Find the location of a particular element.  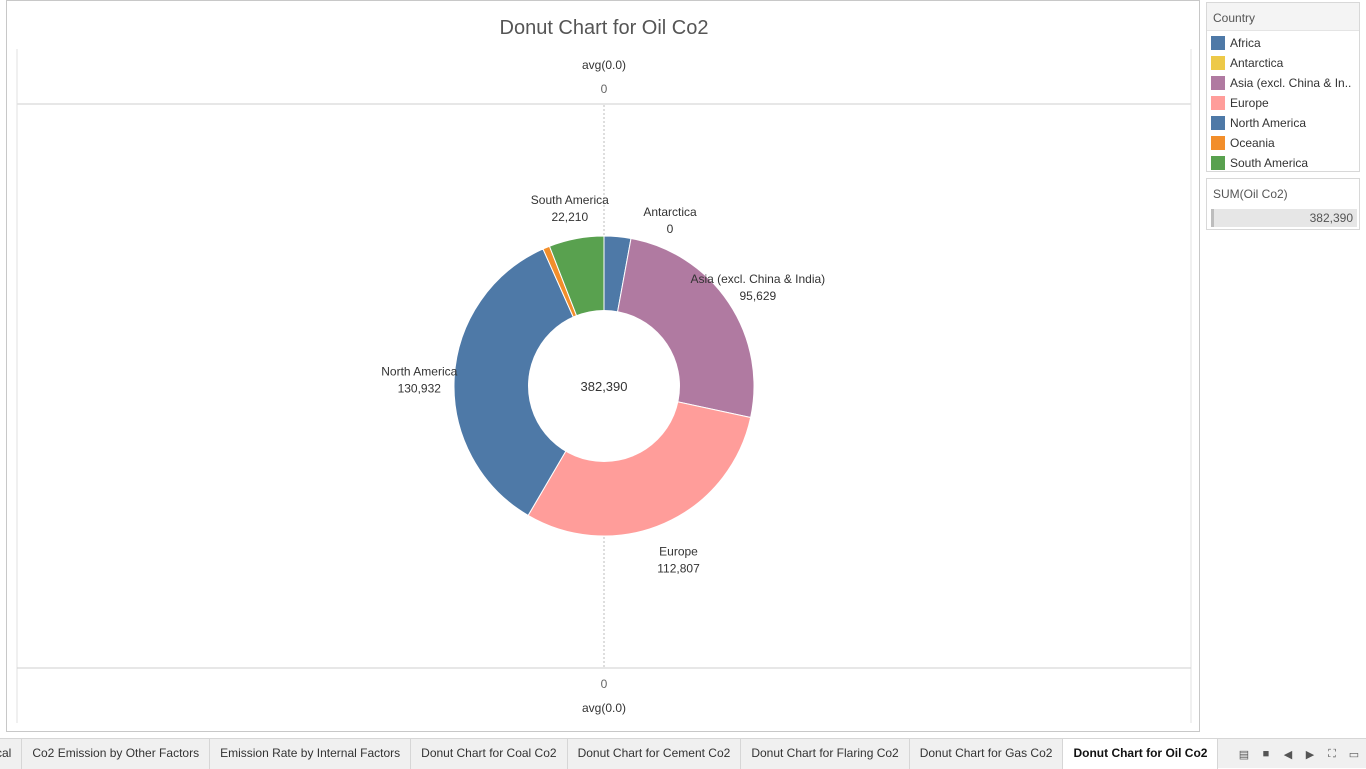

sheet-controls: ▤ ■ ◀ ▶ ⛶ ▭ is located at coordinates (1299, 754).